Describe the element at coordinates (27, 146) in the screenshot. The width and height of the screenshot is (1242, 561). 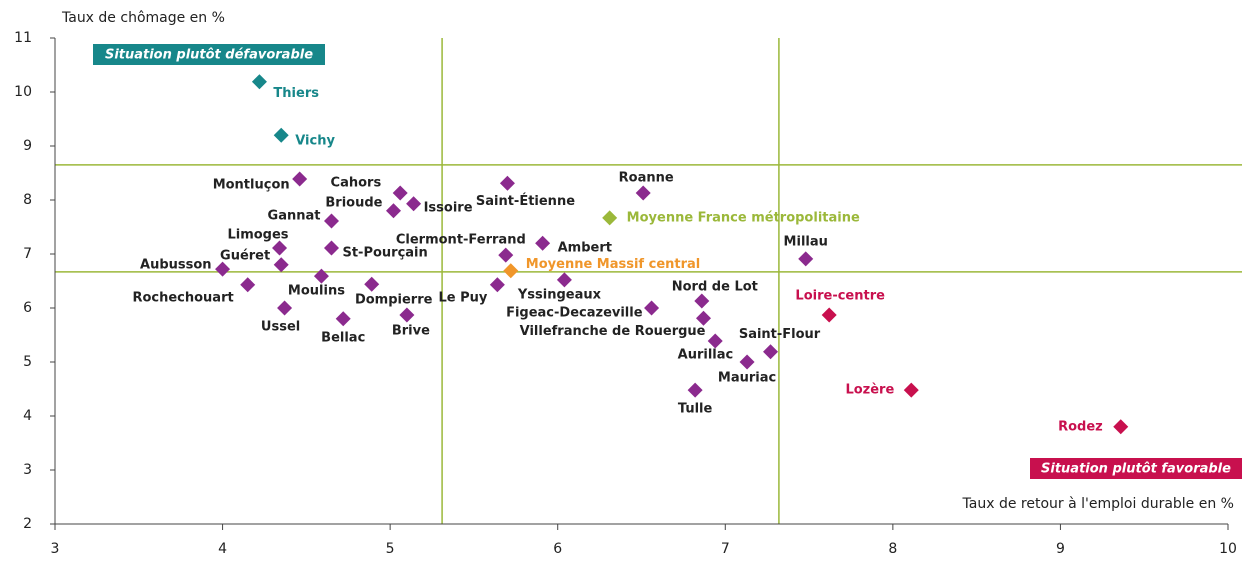
I see `y-tick-label: 9` at that location.